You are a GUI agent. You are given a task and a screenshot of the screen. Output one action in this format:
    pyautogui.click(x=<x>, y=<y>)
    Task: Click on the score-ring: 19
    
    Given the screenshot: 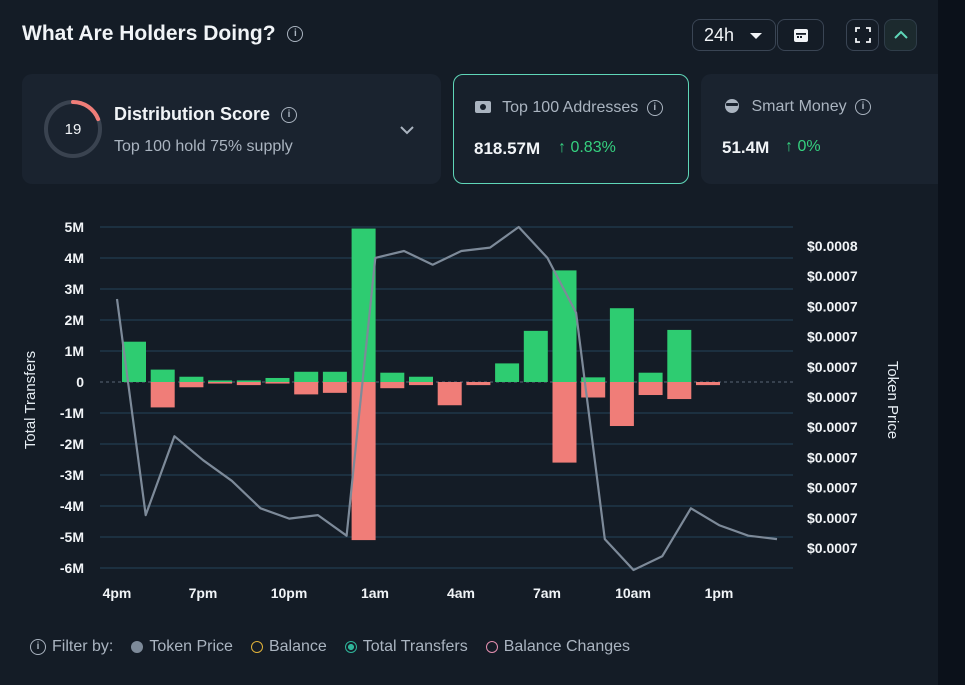 What is the action you would take?
    pyautogui.click(x=73, y=129)
    